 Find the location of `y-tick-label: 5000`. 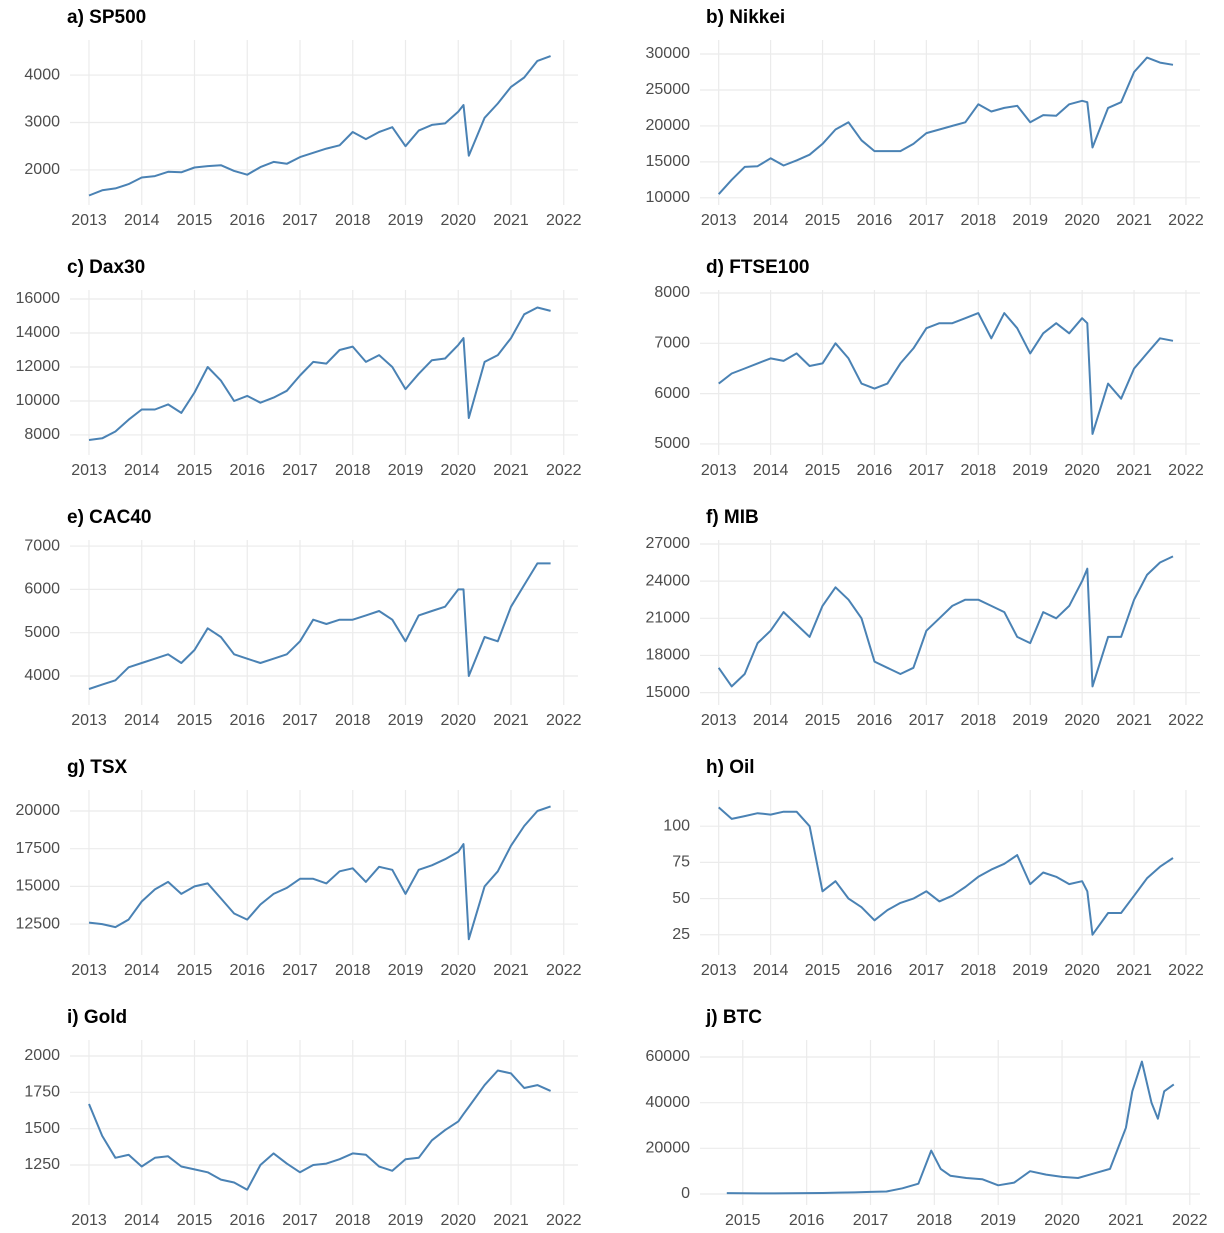

y-tick-label: 5000 is located at coordinates (672, 443).